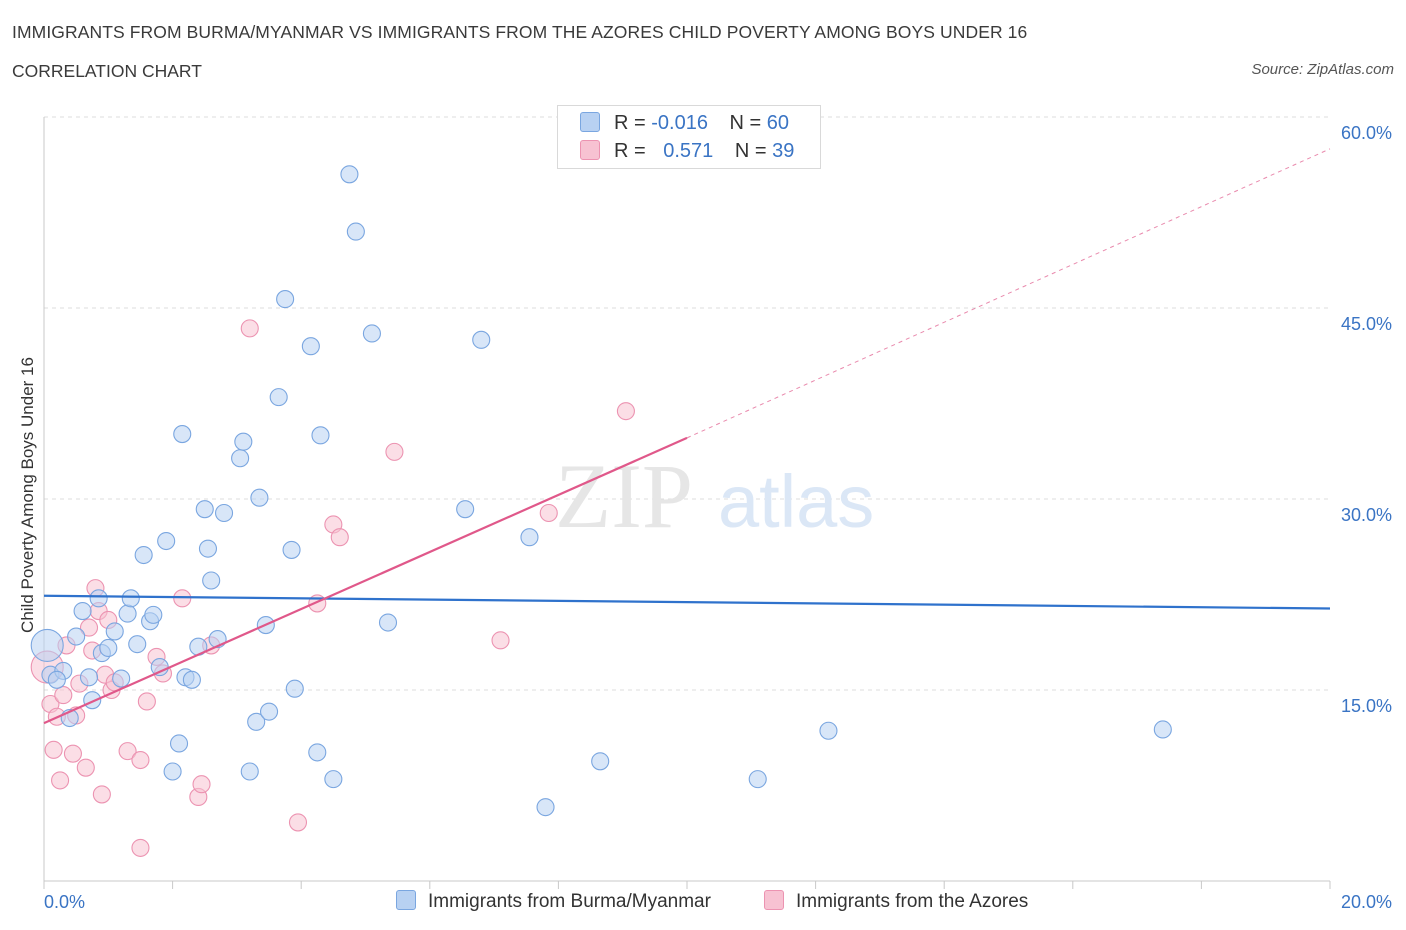 The width and height of the screenshot is (1406, 930). Describe the element at coordinates (687, 602) in the screenshot. I see `burma-trend-line` at that location.